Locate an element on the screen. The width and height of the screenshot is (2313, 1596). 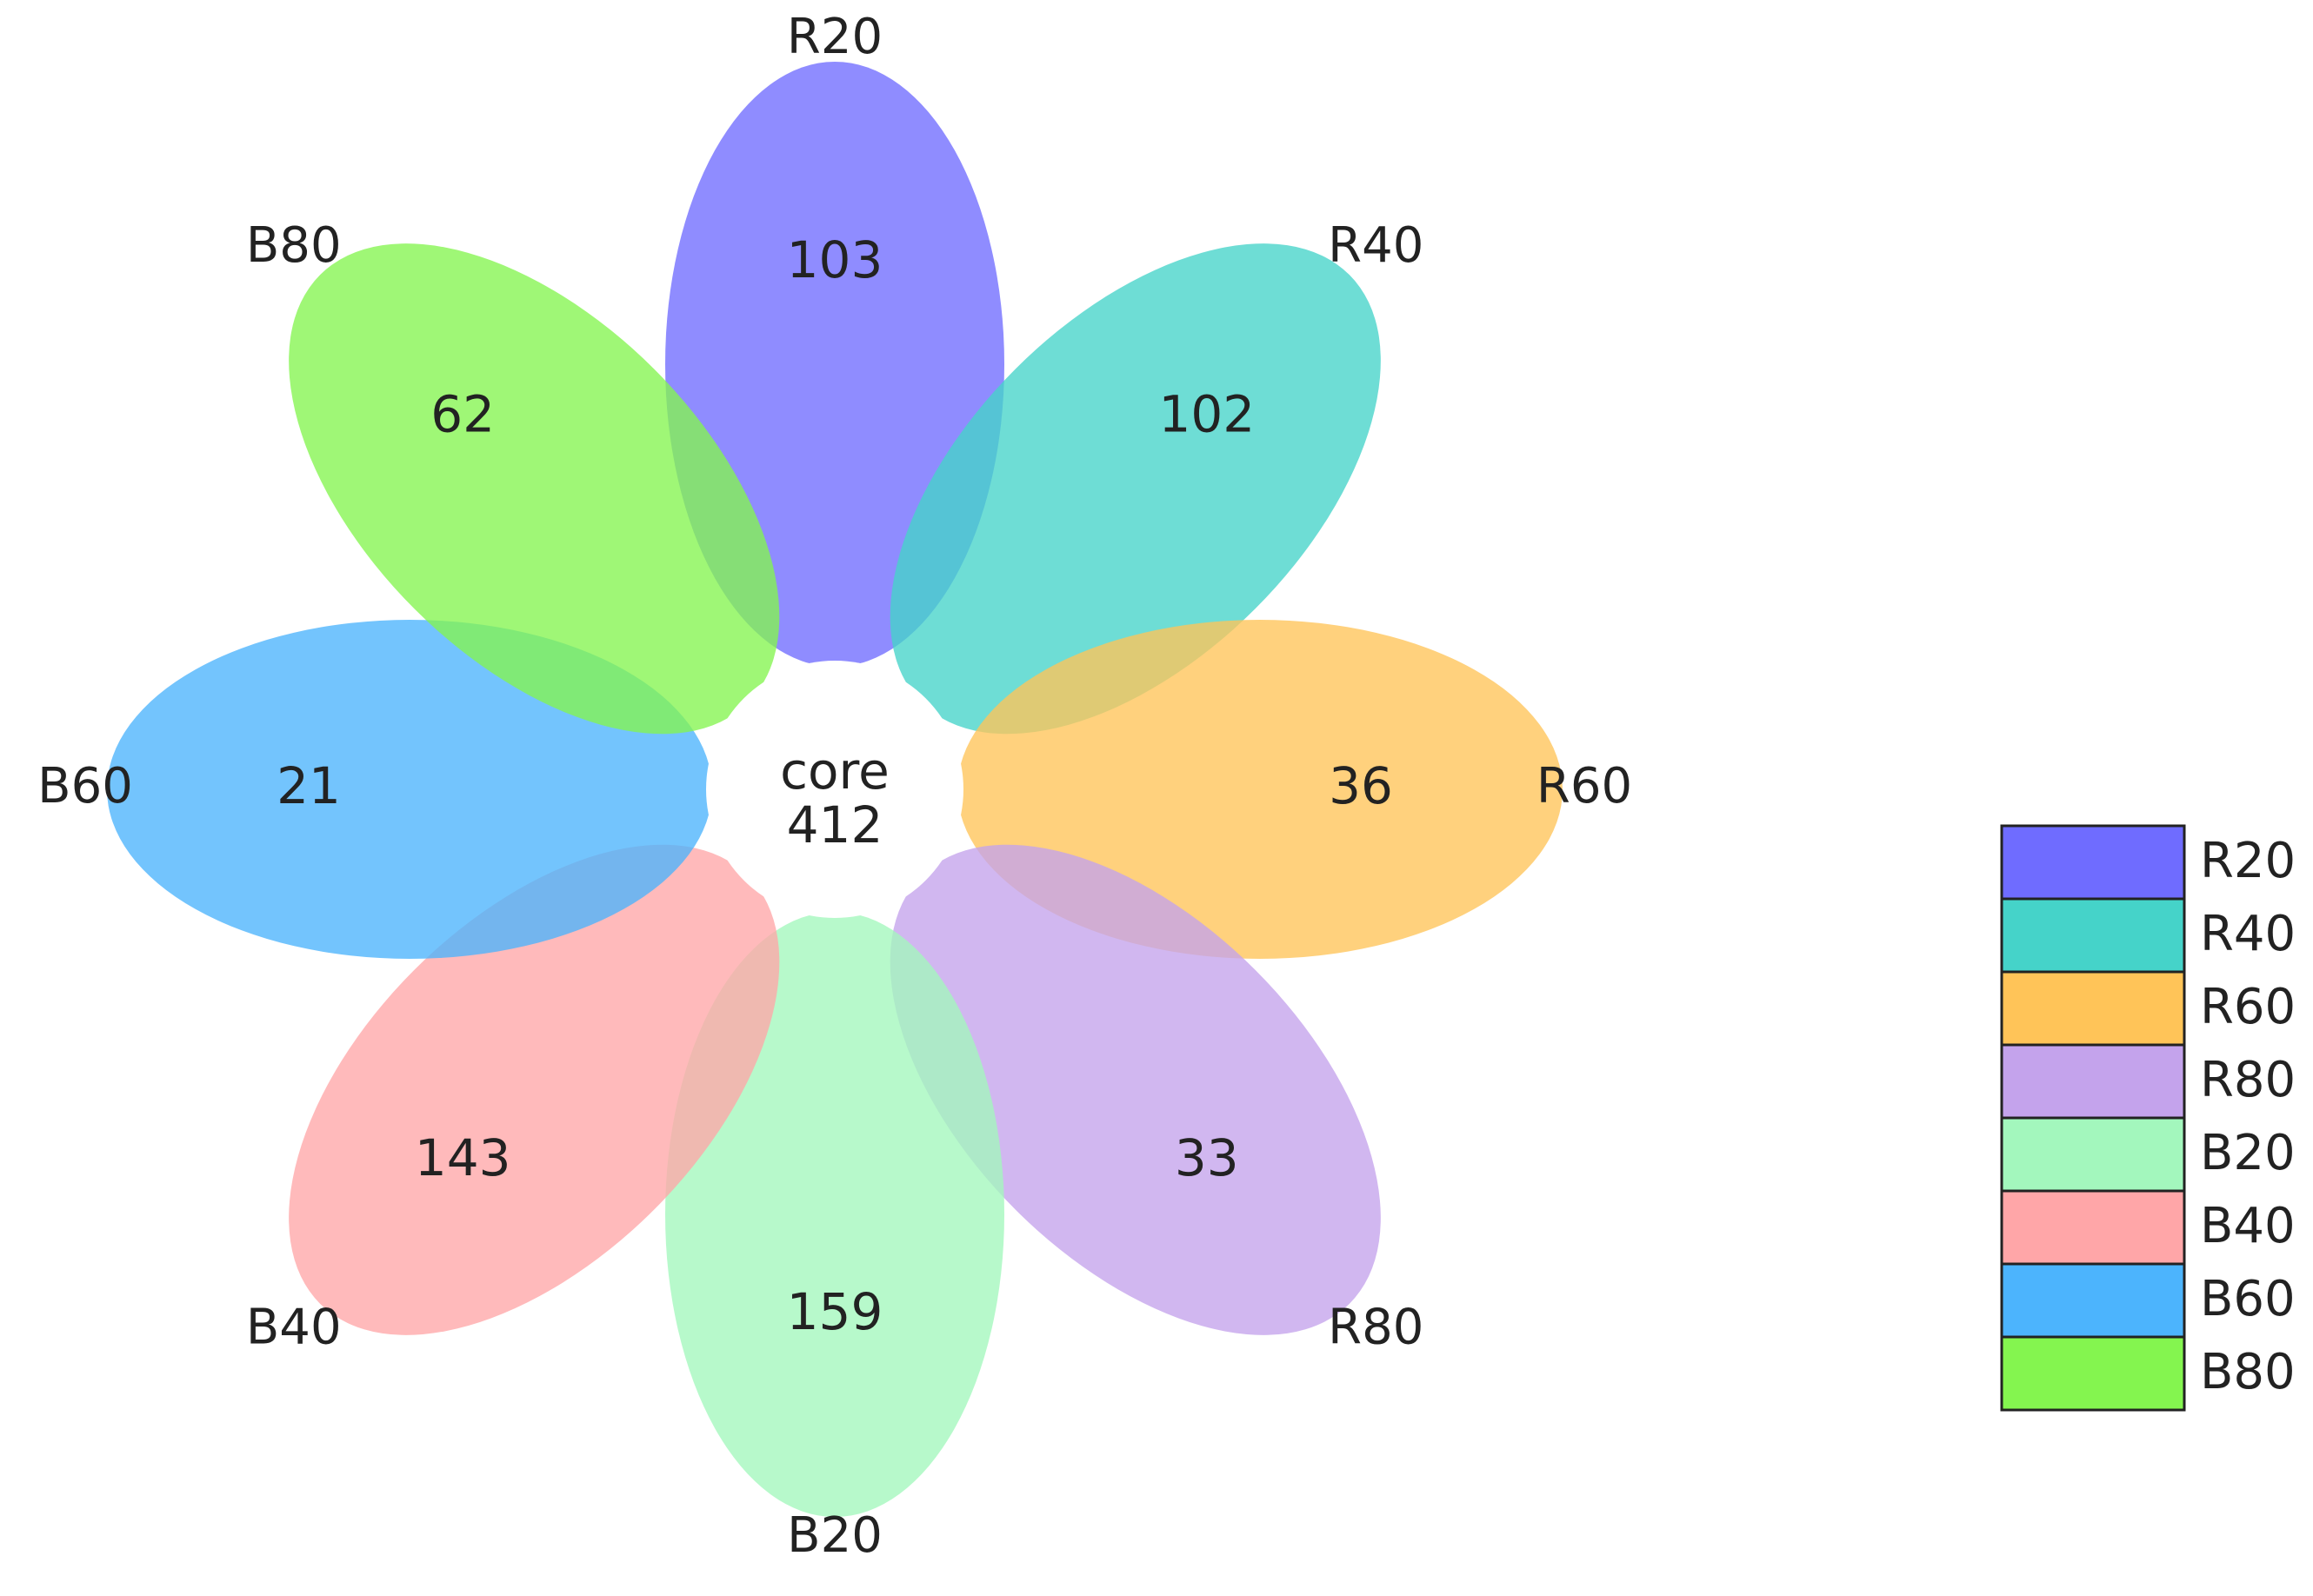
petal-count: 143 is located at coordinates (463, 1157).